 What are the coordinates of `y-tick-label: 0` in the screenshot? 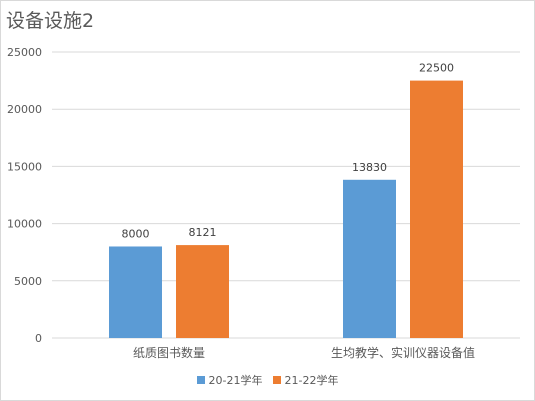 It's located at (38, 338).